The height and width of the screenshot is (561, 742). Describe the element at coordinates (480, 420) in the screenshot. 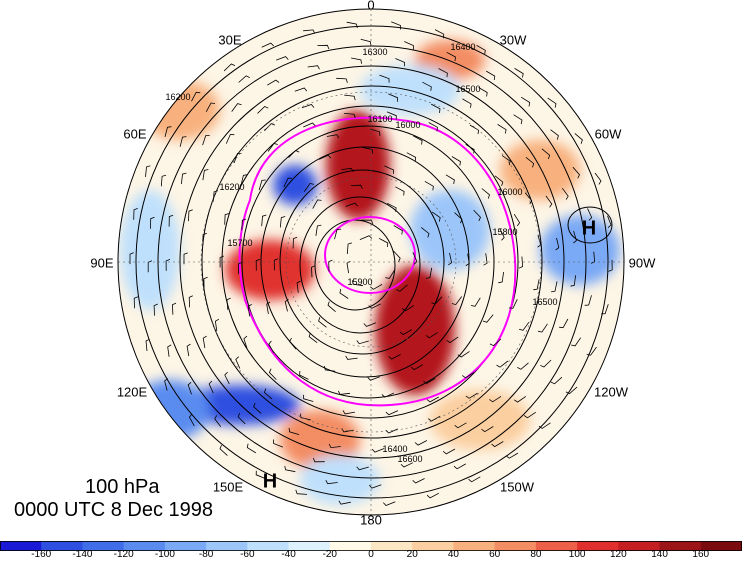

I see `positive-anomaly-se` at that location.